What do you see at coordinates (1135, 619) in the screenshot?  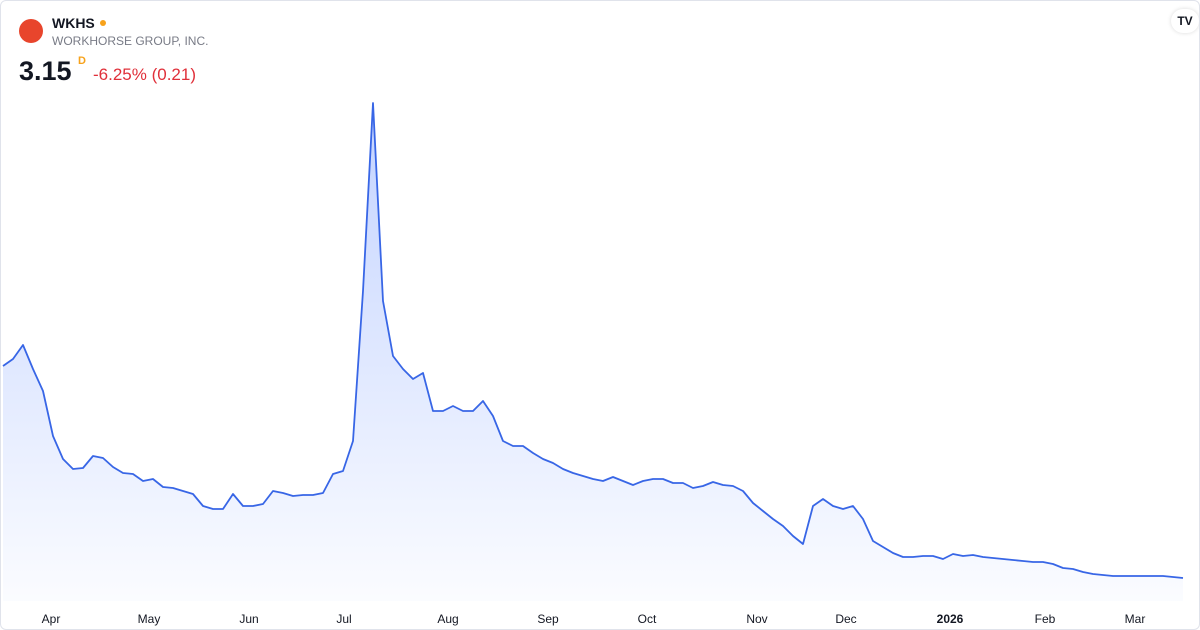 I see `x-tick-label: Mar` at bounding box center [1135, 619].